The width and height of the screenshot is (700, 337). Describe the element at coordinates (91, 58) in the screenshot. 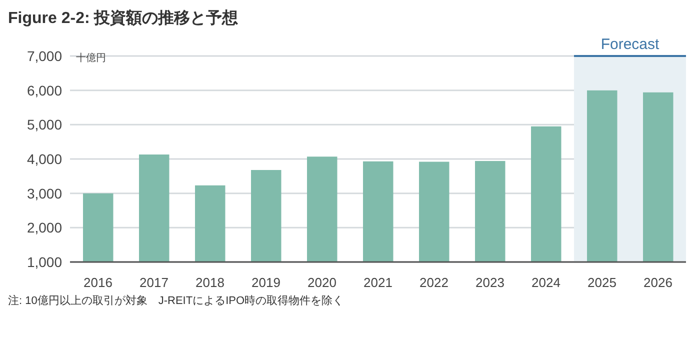

I see `y-axis-title: 十億円` at that location.